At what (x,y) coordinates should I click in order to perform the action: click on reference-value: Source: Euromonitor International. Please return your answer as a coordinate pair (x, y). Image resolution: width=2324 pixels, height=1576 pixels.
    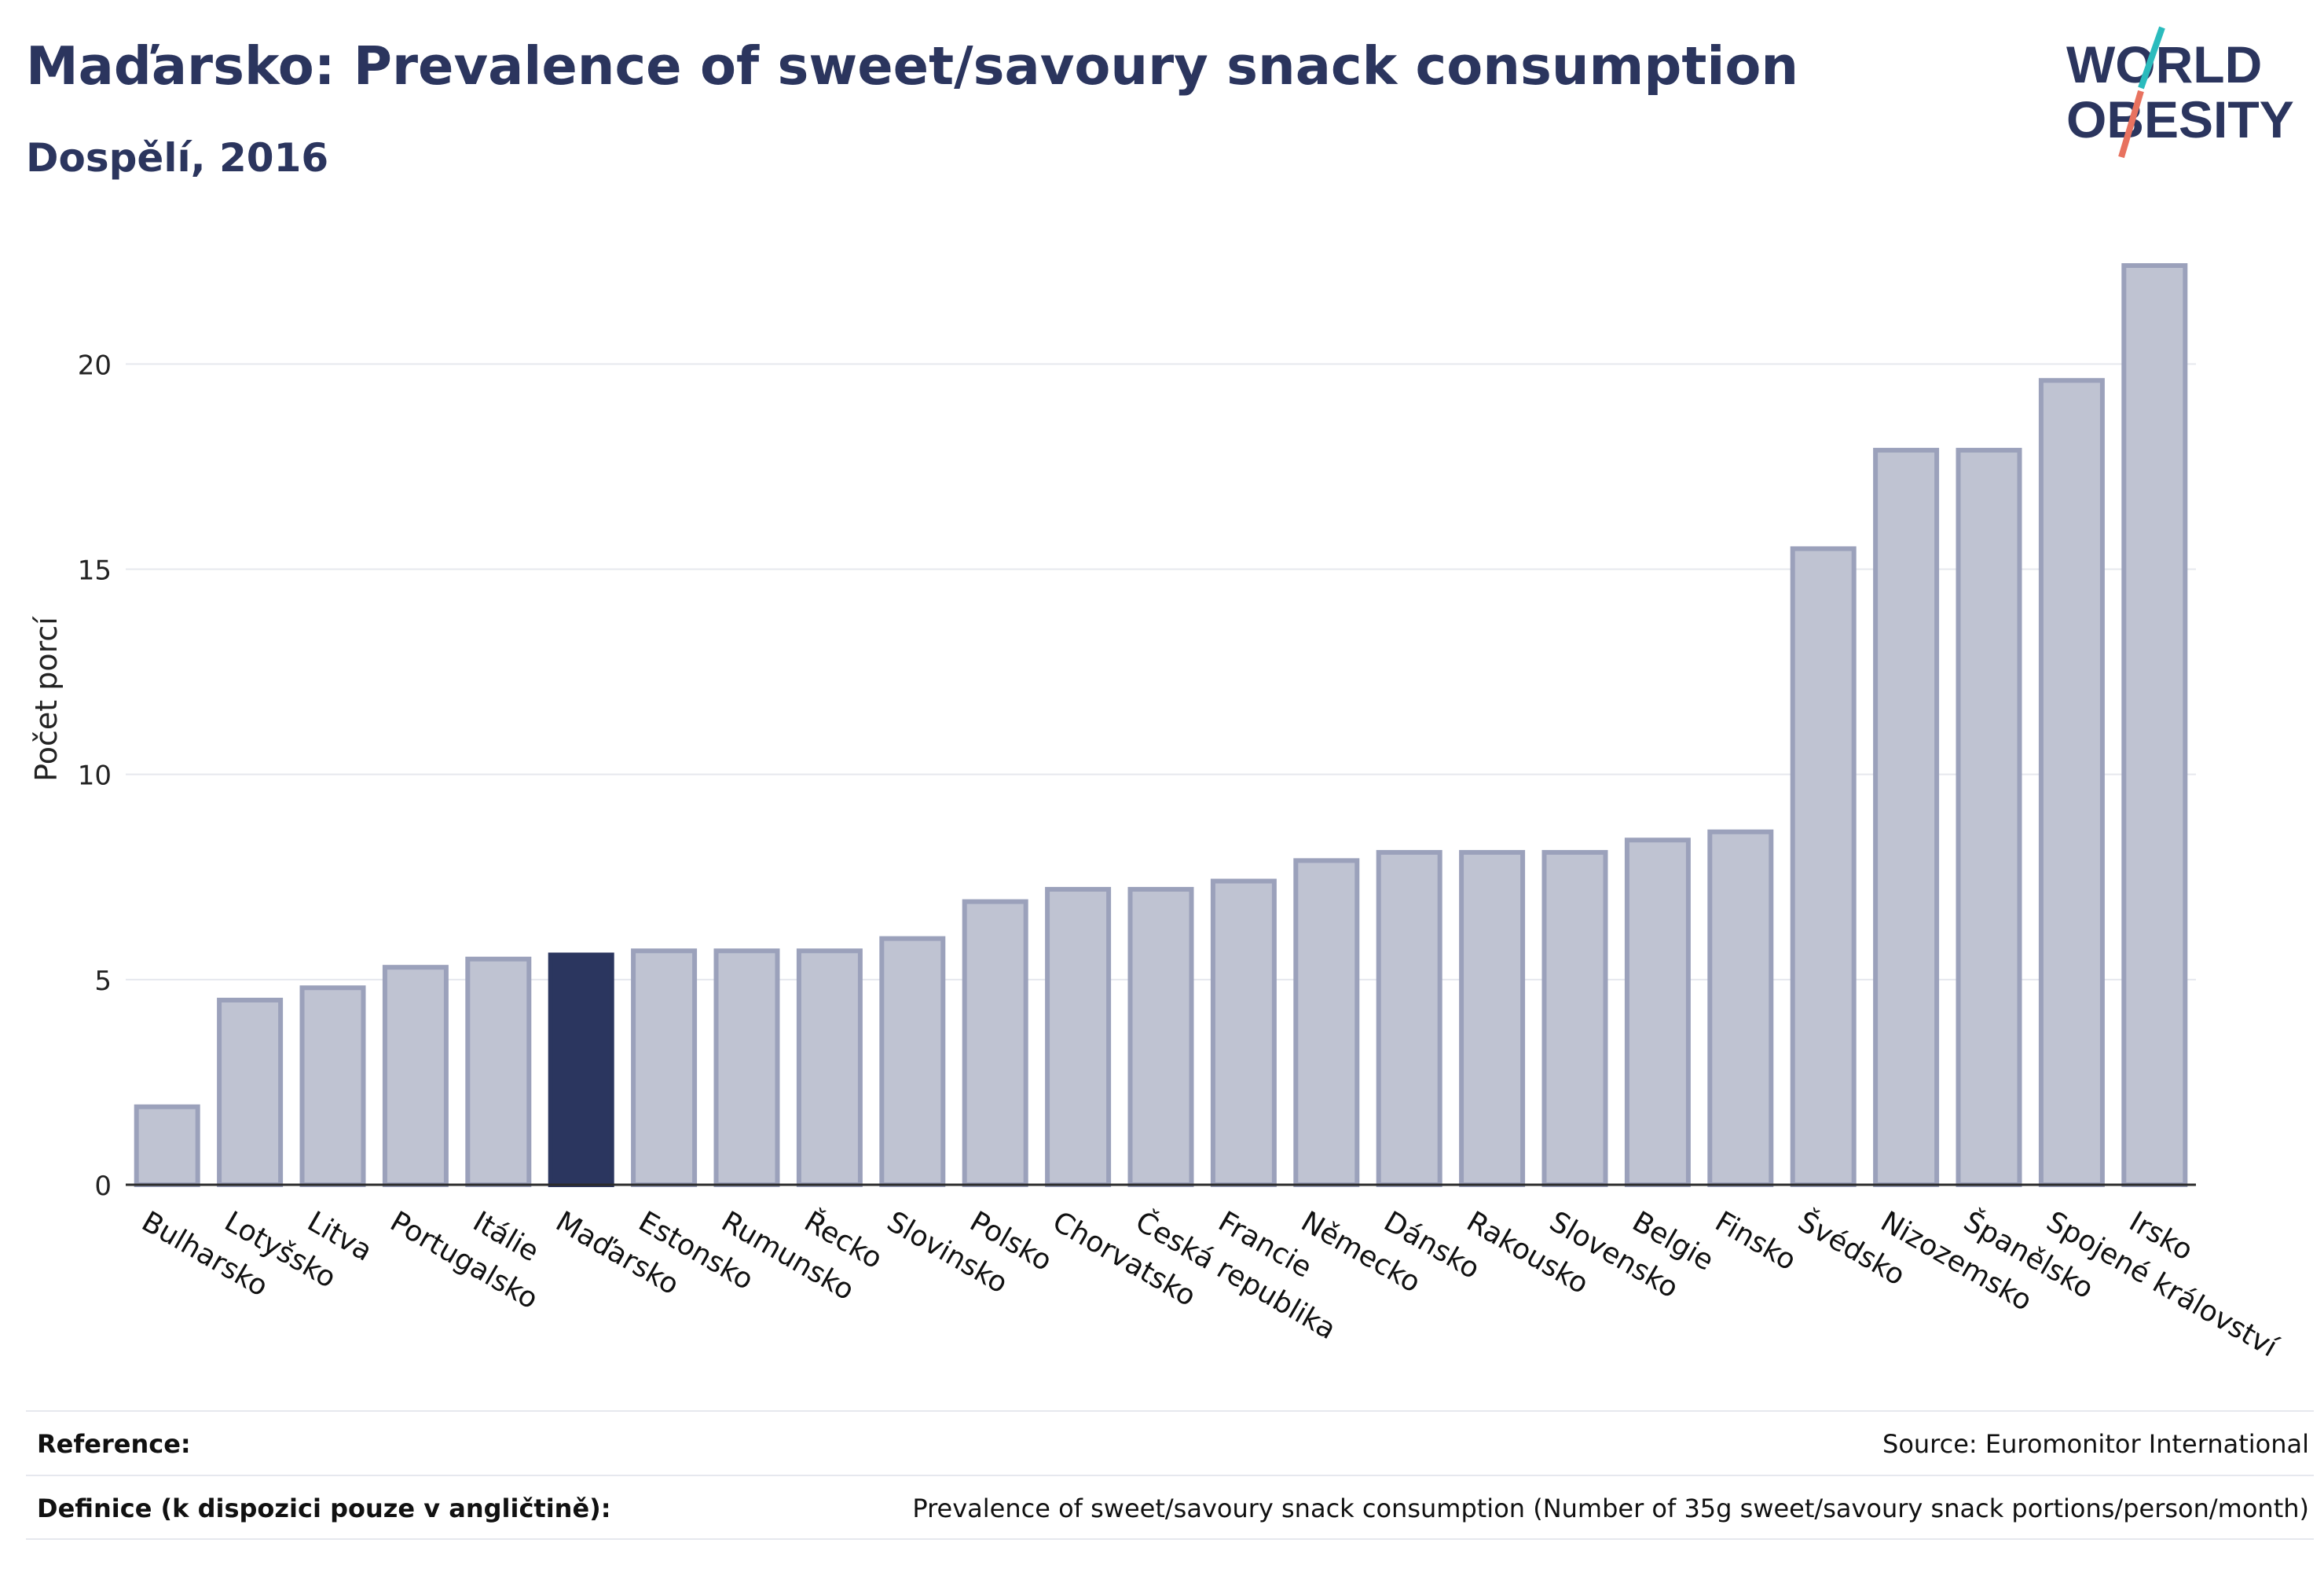
    Looking at the image, I should click on (2095, 1444).